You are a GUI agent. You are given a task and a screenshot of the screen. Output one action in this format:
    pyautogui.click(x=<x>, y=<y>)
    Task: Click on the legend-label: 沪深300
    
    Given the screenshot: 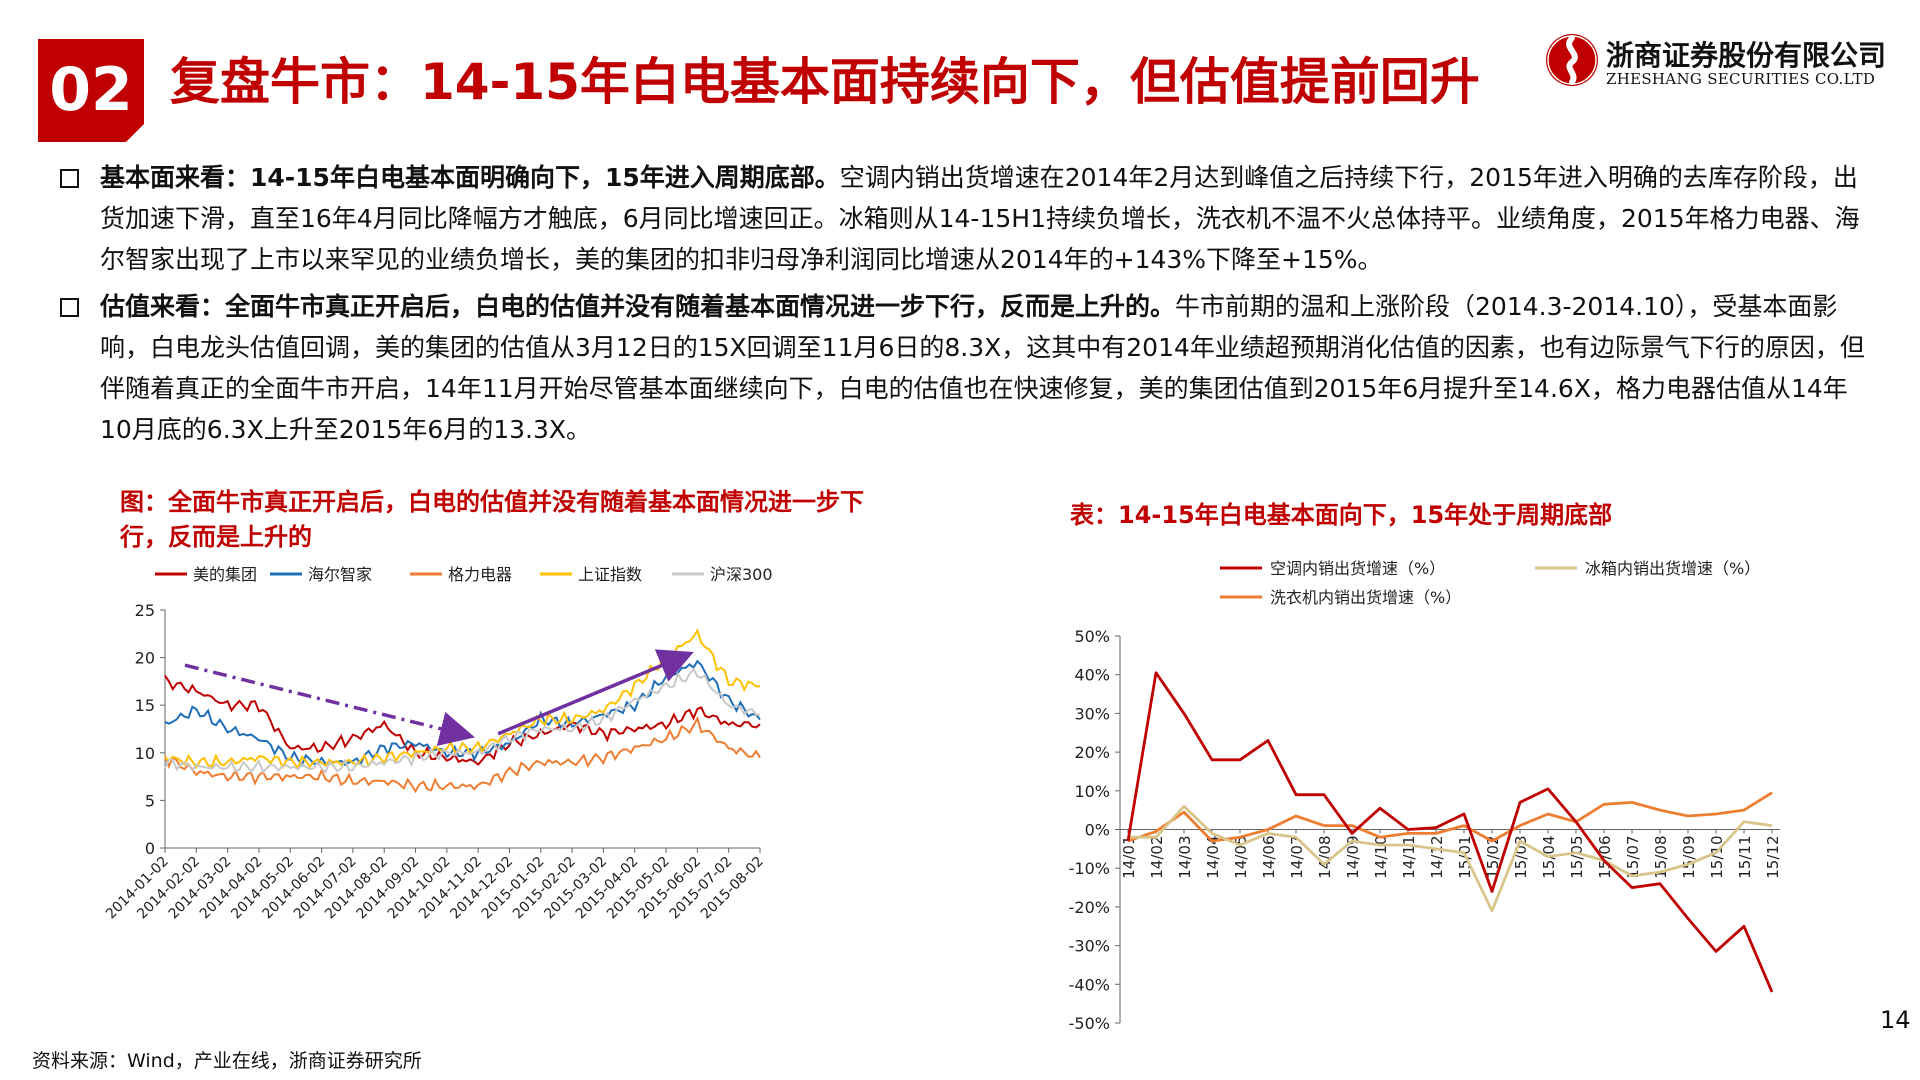 What is the action you would take?
    pyautogui.click(x=741, y=574)
    